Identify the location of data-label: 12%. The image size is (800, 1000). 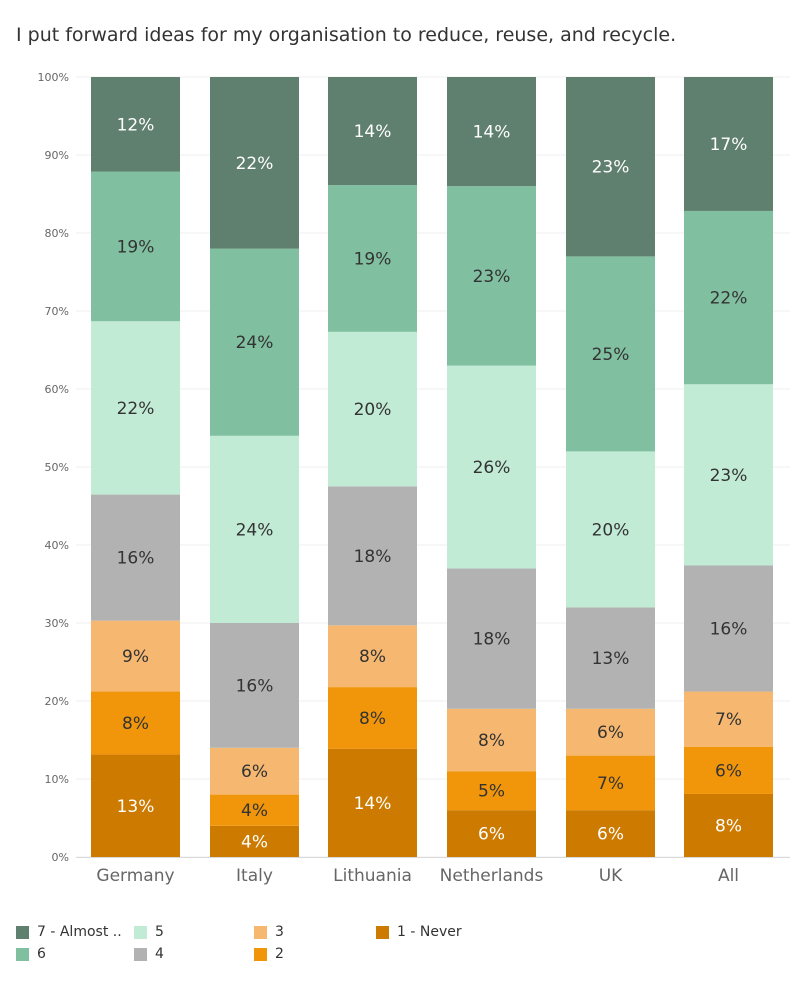
(136, 125).